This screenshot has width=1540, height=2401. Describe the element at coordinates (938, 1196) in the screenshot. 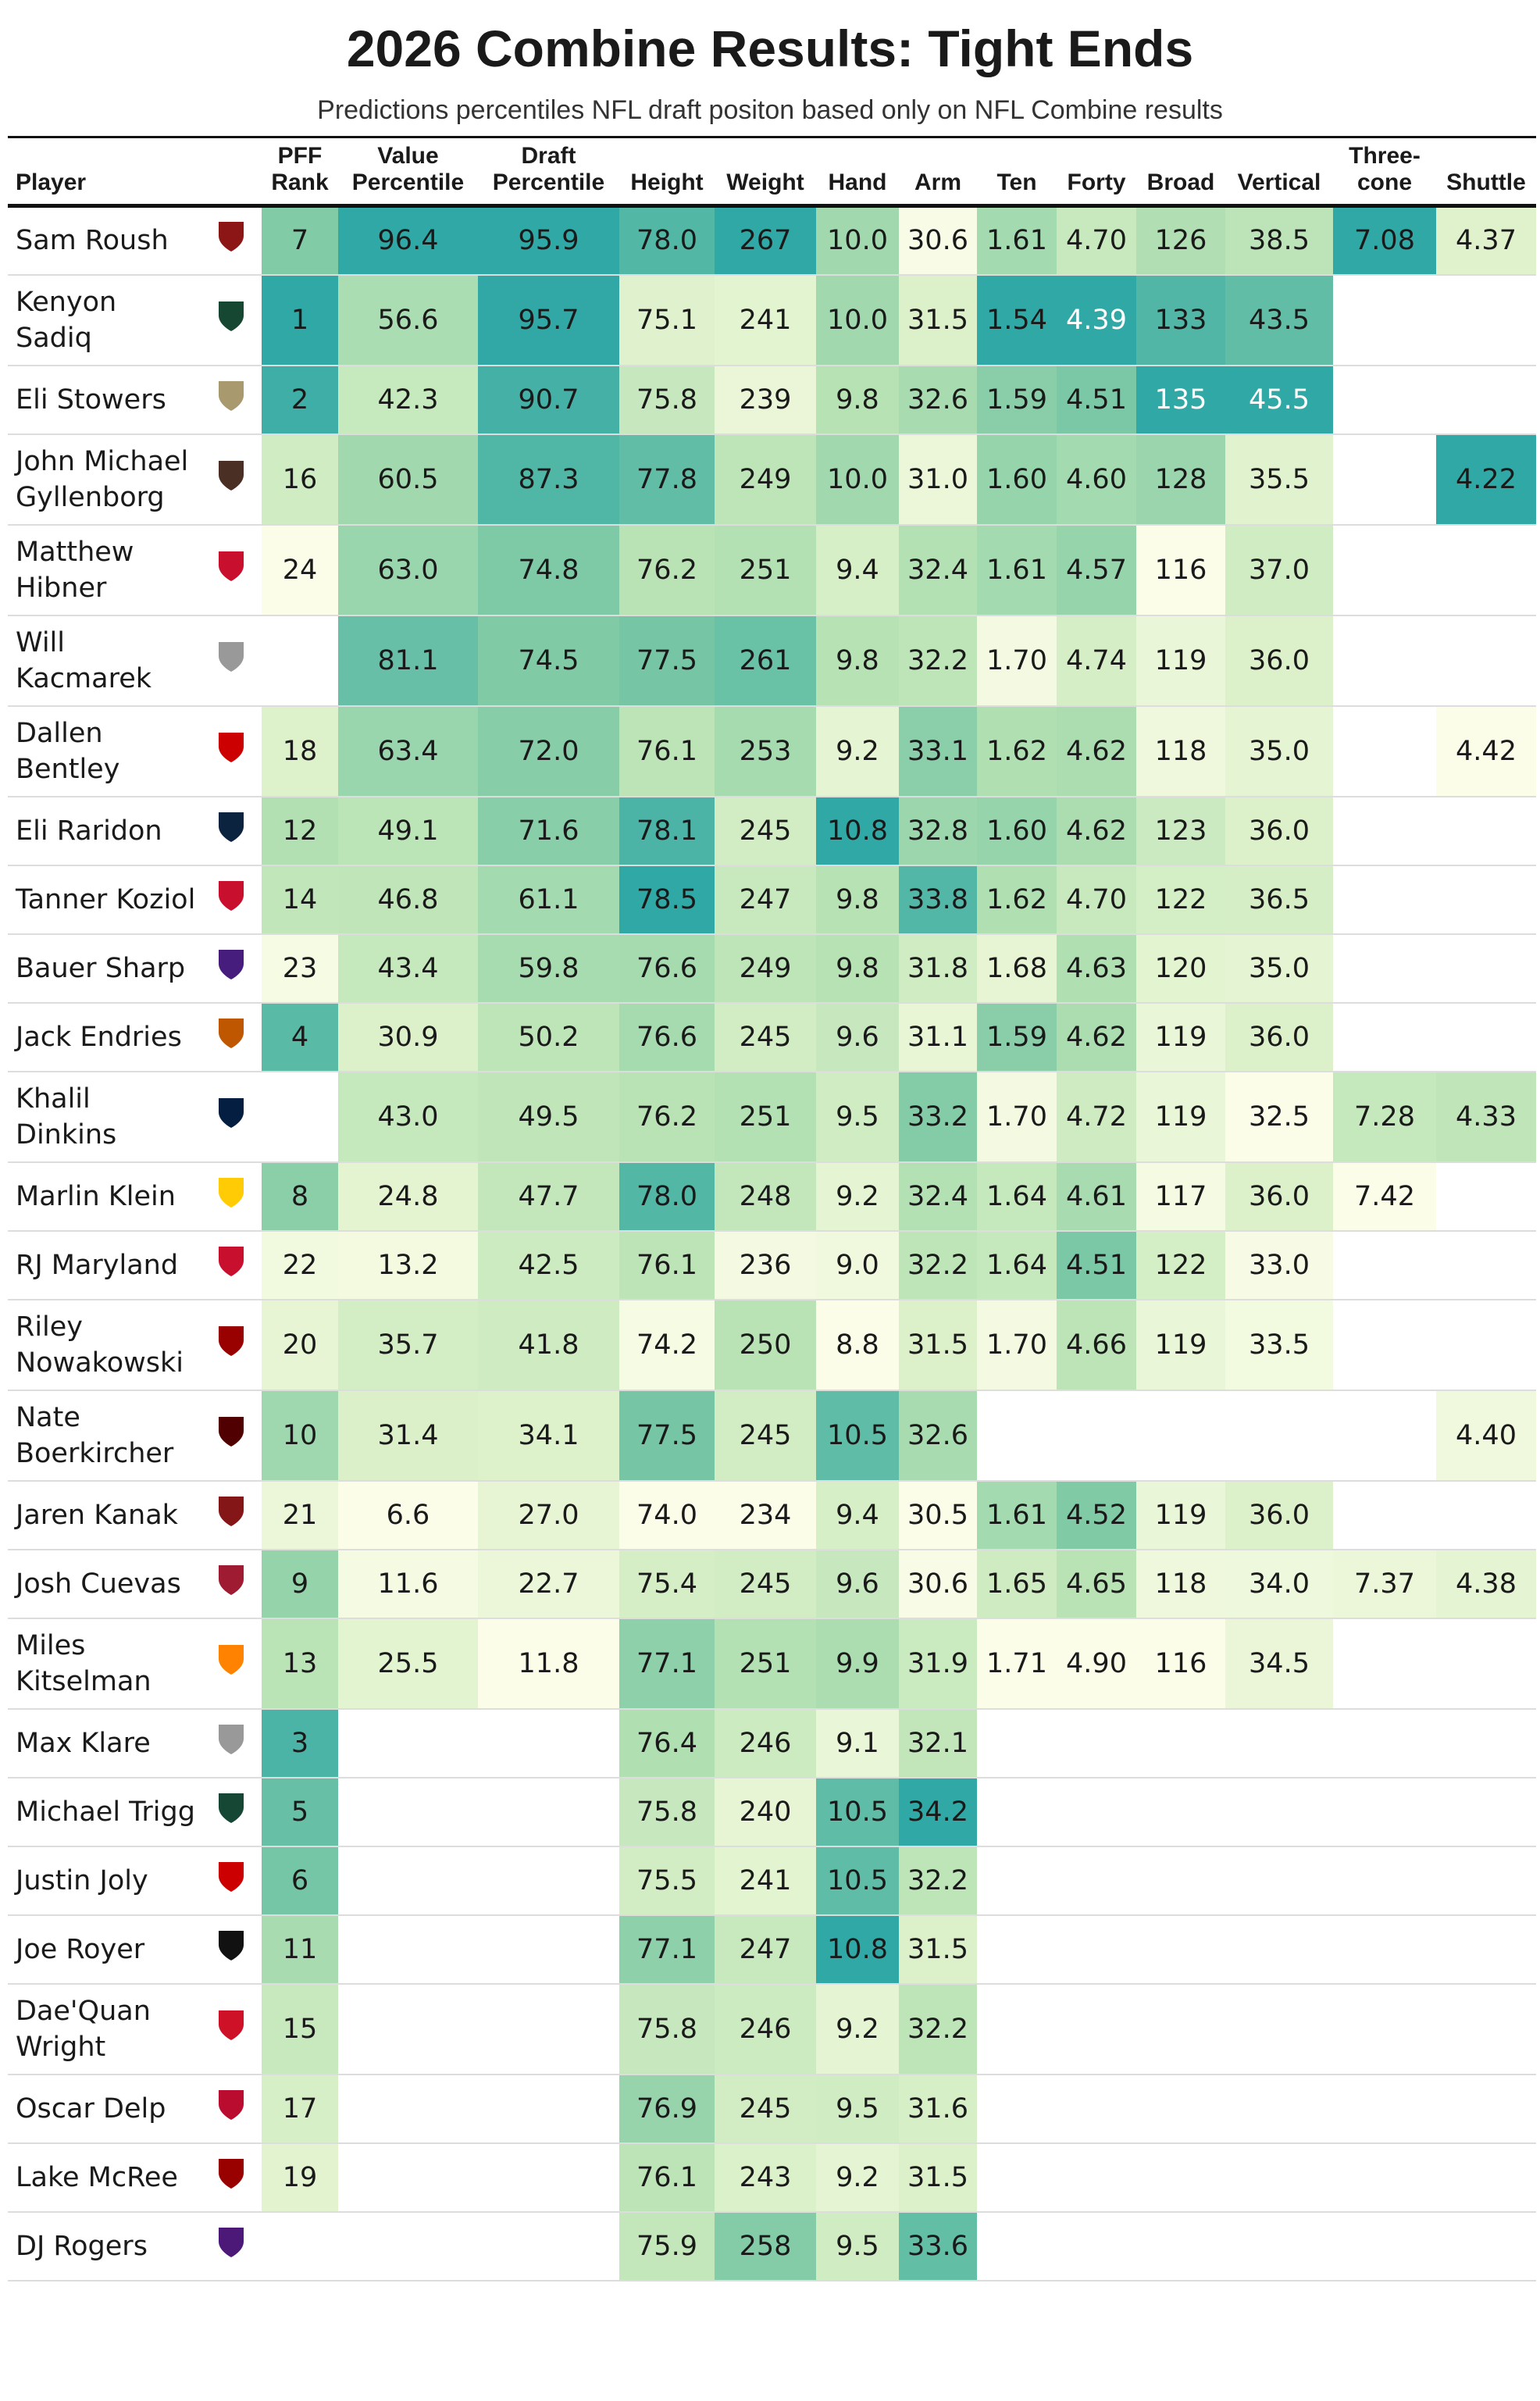

I see `stat-cell: 32.4` at that location.